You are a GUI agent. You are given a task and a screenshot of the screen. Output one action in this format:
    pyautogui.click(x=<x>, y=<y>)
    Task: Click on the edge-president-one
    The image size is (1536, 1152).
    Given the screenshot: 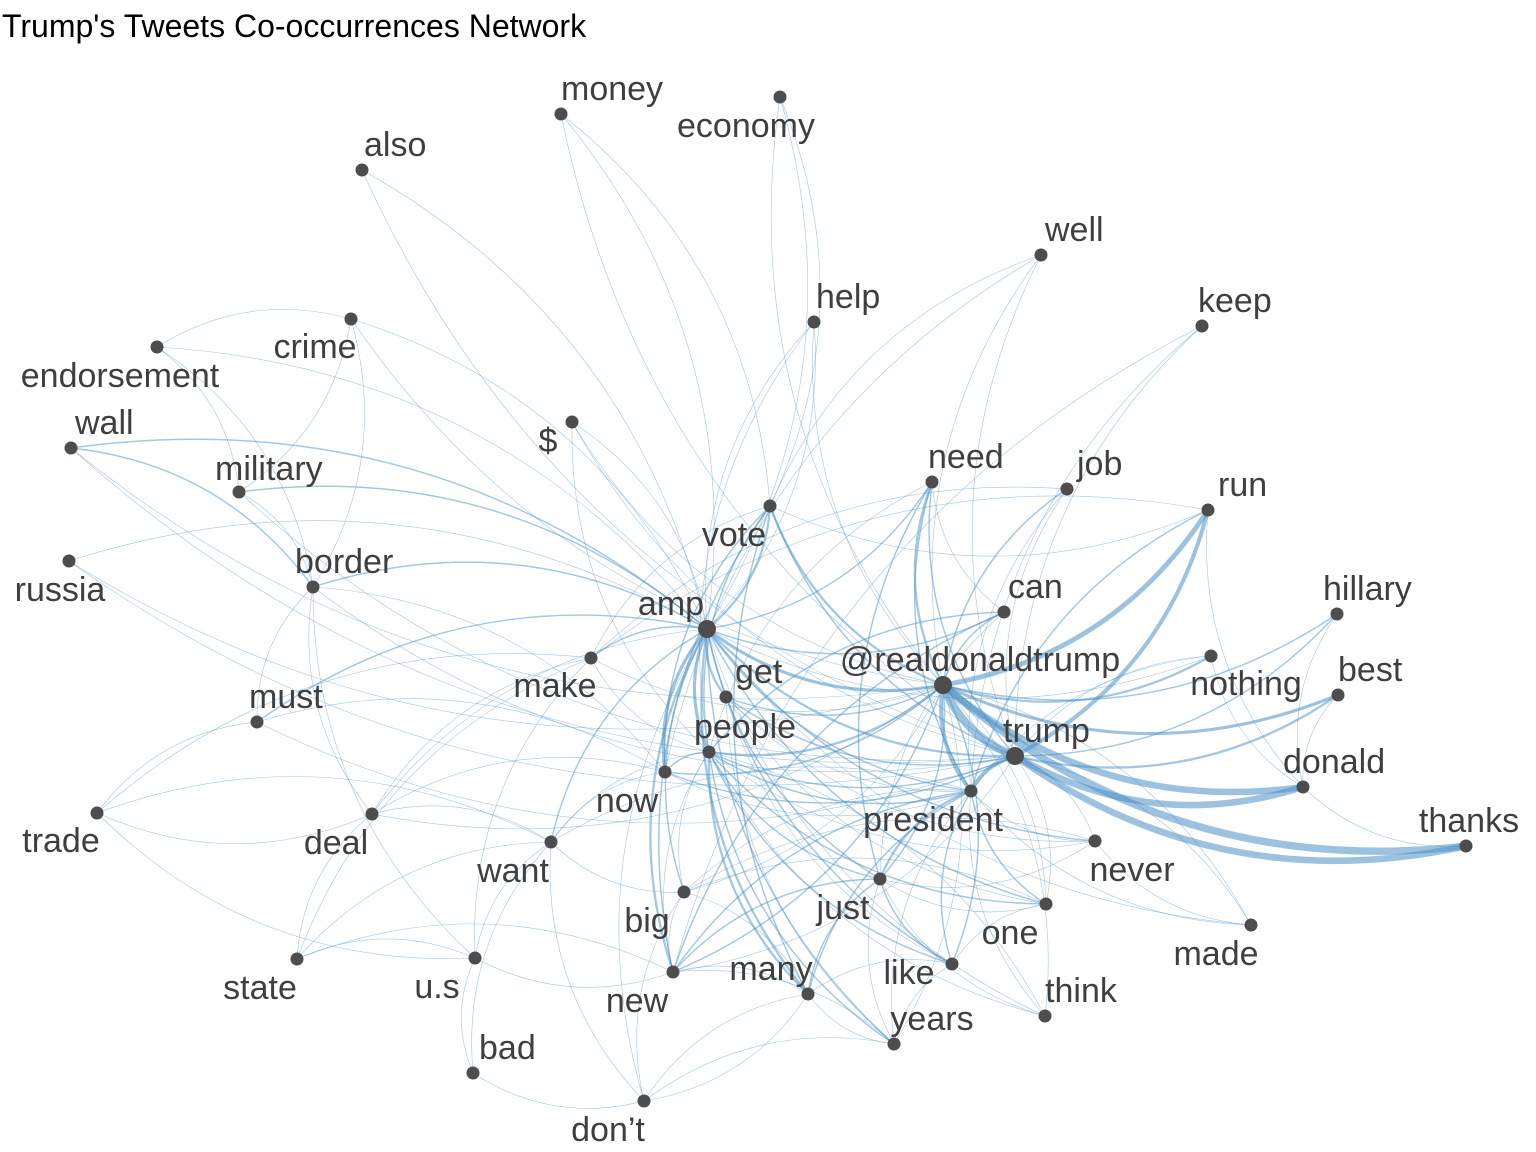 What is the action you would take?
    pyautogui.click(x=1008, y=847)
    